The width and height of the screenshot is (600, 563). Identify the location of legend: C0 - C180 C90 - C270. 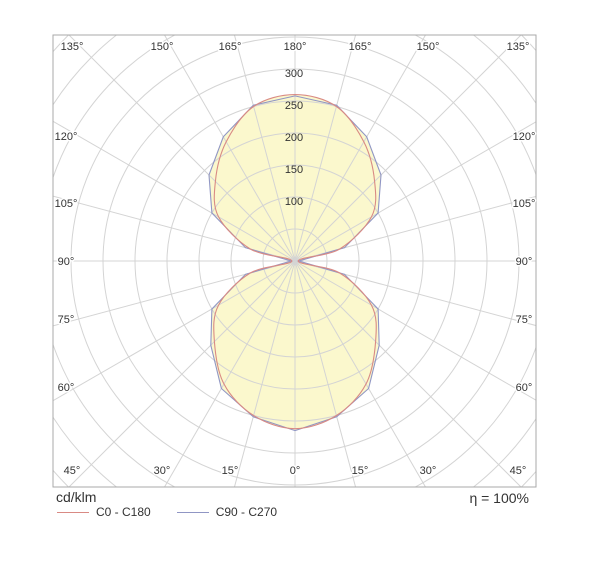
(167, 512).